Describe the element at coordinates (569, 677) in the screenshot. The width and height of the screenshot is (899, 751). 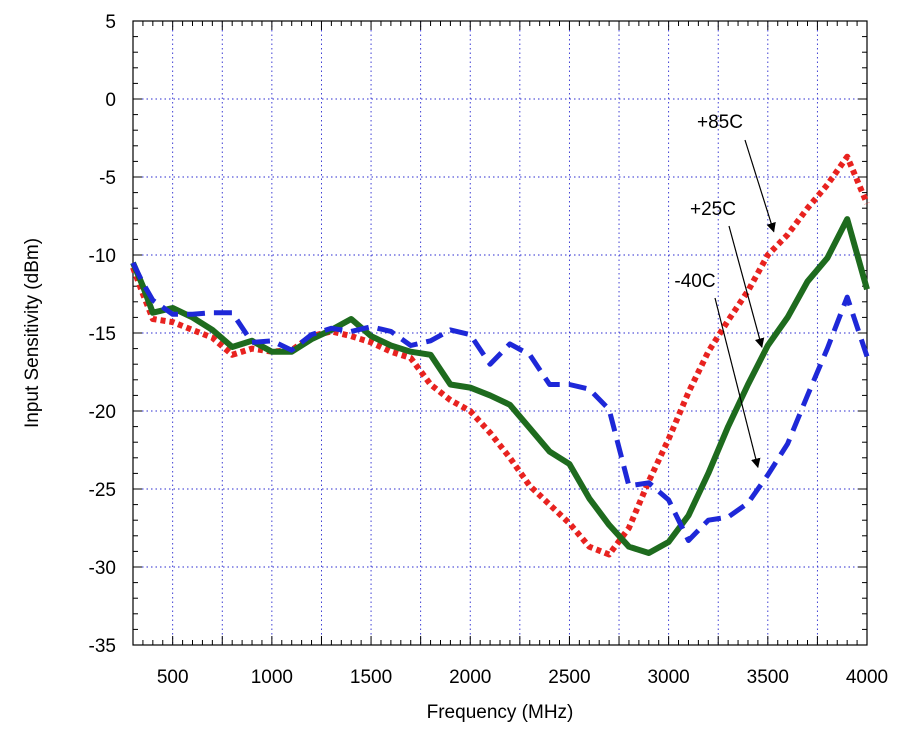
I see `x-tick-label: 2500` at that location.